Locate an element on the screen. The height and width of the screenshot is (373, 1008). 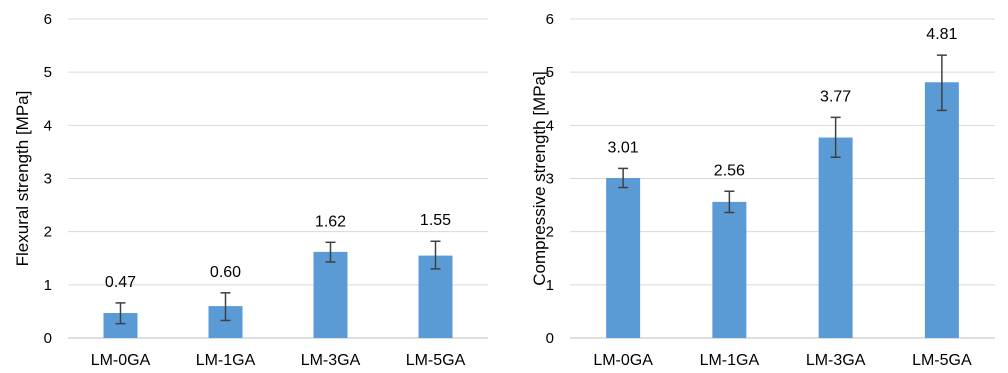
data-label: 2.56 is located at coordinates (729, 170).